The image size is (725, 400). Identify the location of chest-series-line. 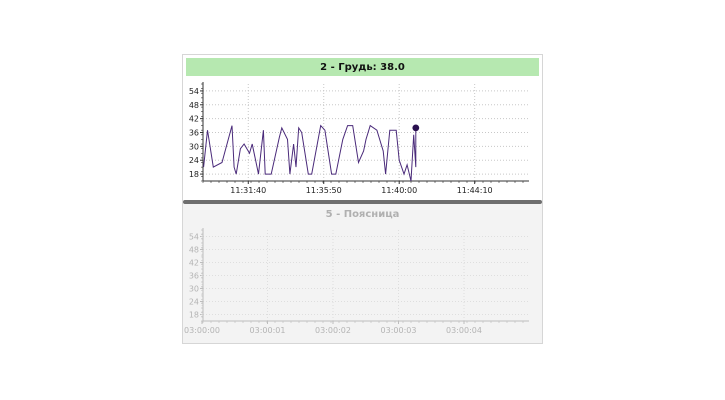
(310, 152).